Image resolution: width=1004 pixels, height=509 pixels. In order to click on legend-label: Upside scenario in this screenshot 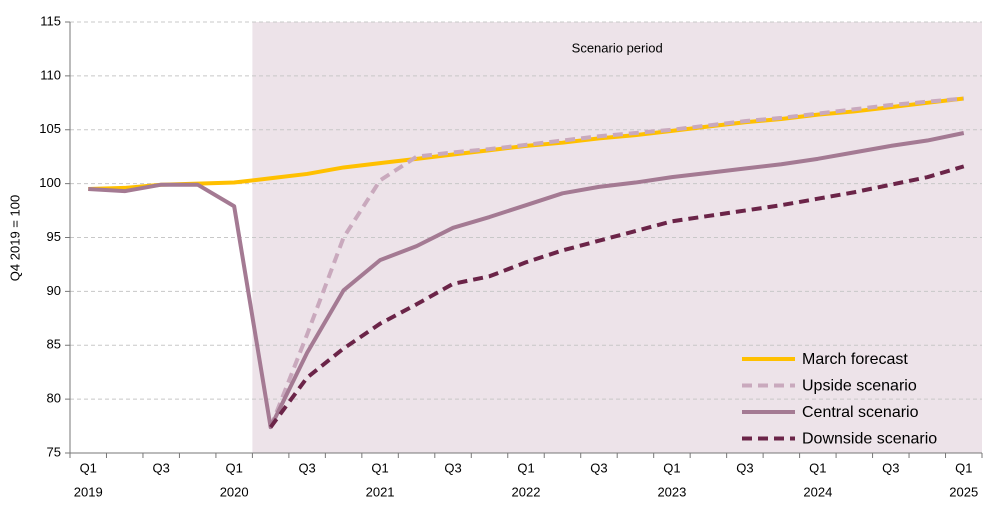, I will do `click(859, 386)`.